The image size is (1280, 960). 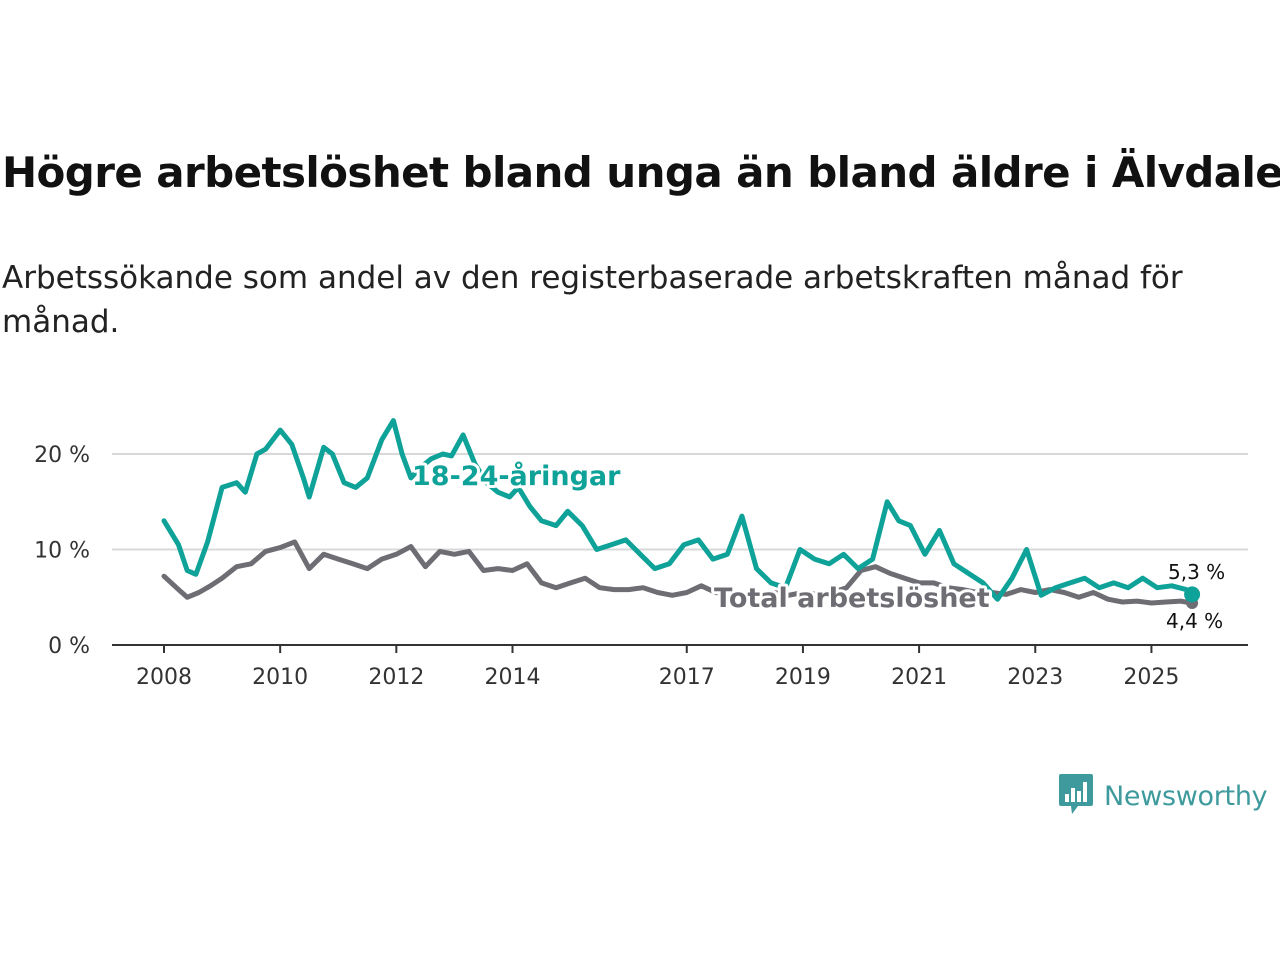 I want to click on y-tick-label: 20 %, so click(x=62, y=455).